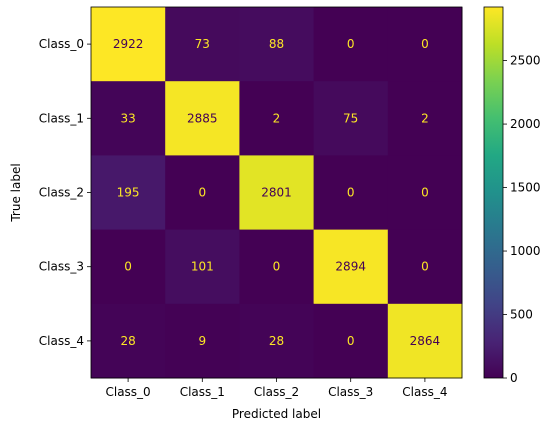 The height and width of the screenshot is (437, 559). Describe the element at coordinates (350, 392) in the screenshot. I see `x-tick-label: Class_3` at that location.